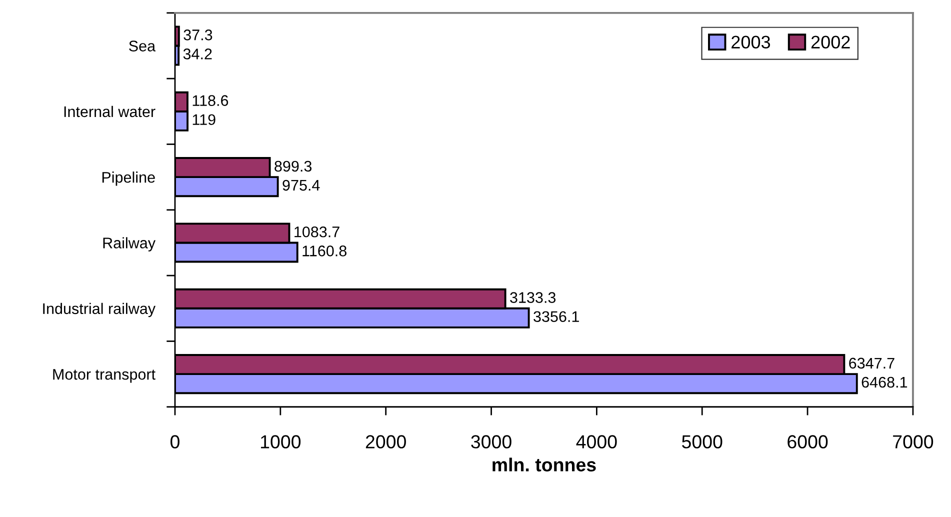  I want to click on data-label: 1083.7, so click(317, 232).